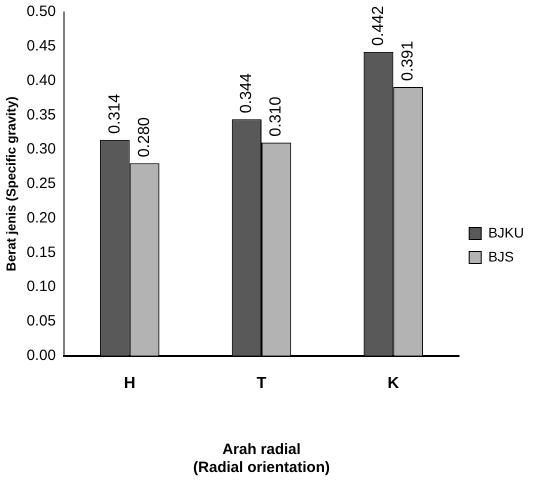 The height and width of the screenshot is (481, 544). Describe the element at coordinates (41, 321) in the screenshot. I see `y-tick-label: 0.05` at that location.